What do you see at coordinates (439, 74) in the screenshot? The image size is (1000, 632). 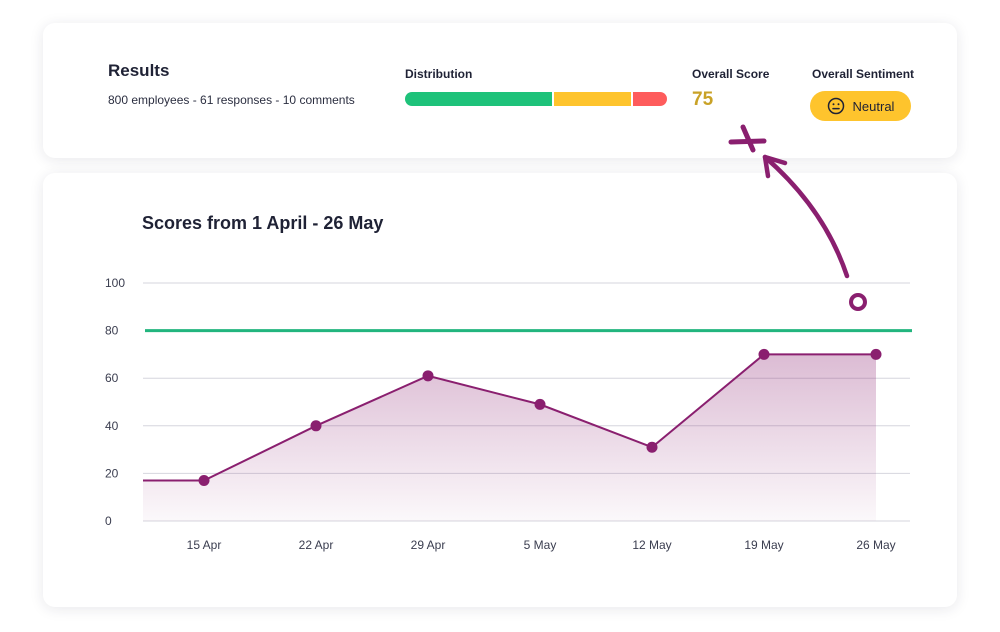 I see `distribution-label: Distribution` at bounding box center [439, 74].